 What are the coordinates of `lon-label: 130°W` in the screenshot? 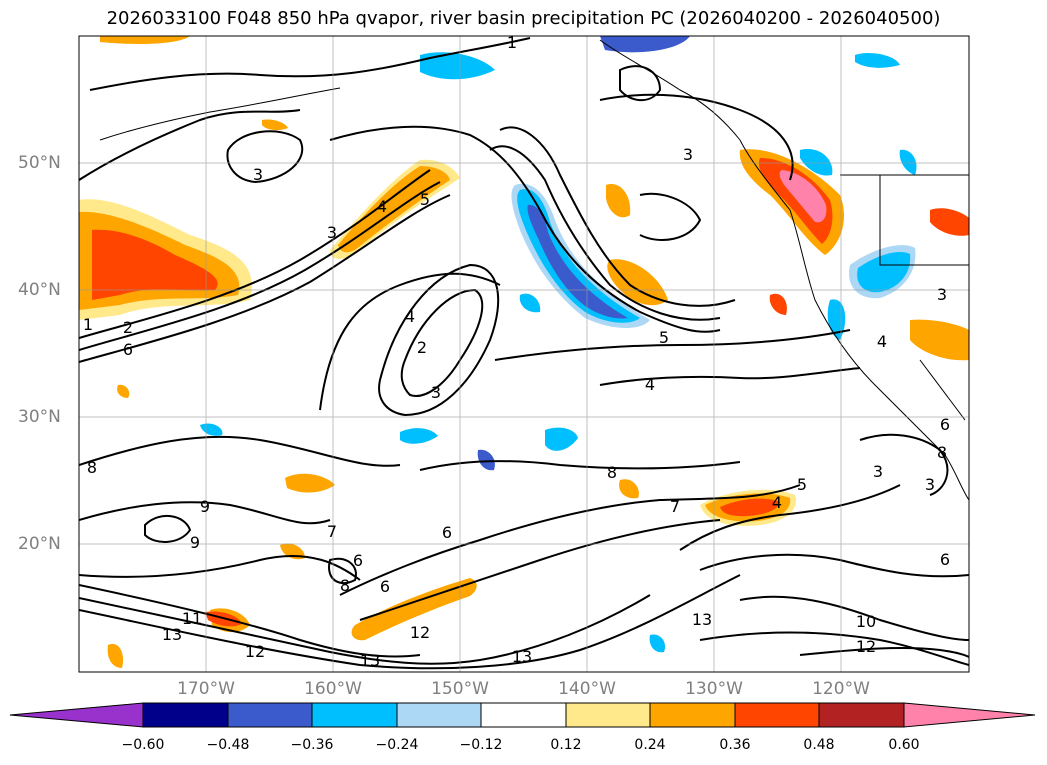 It's located at (714, 689).